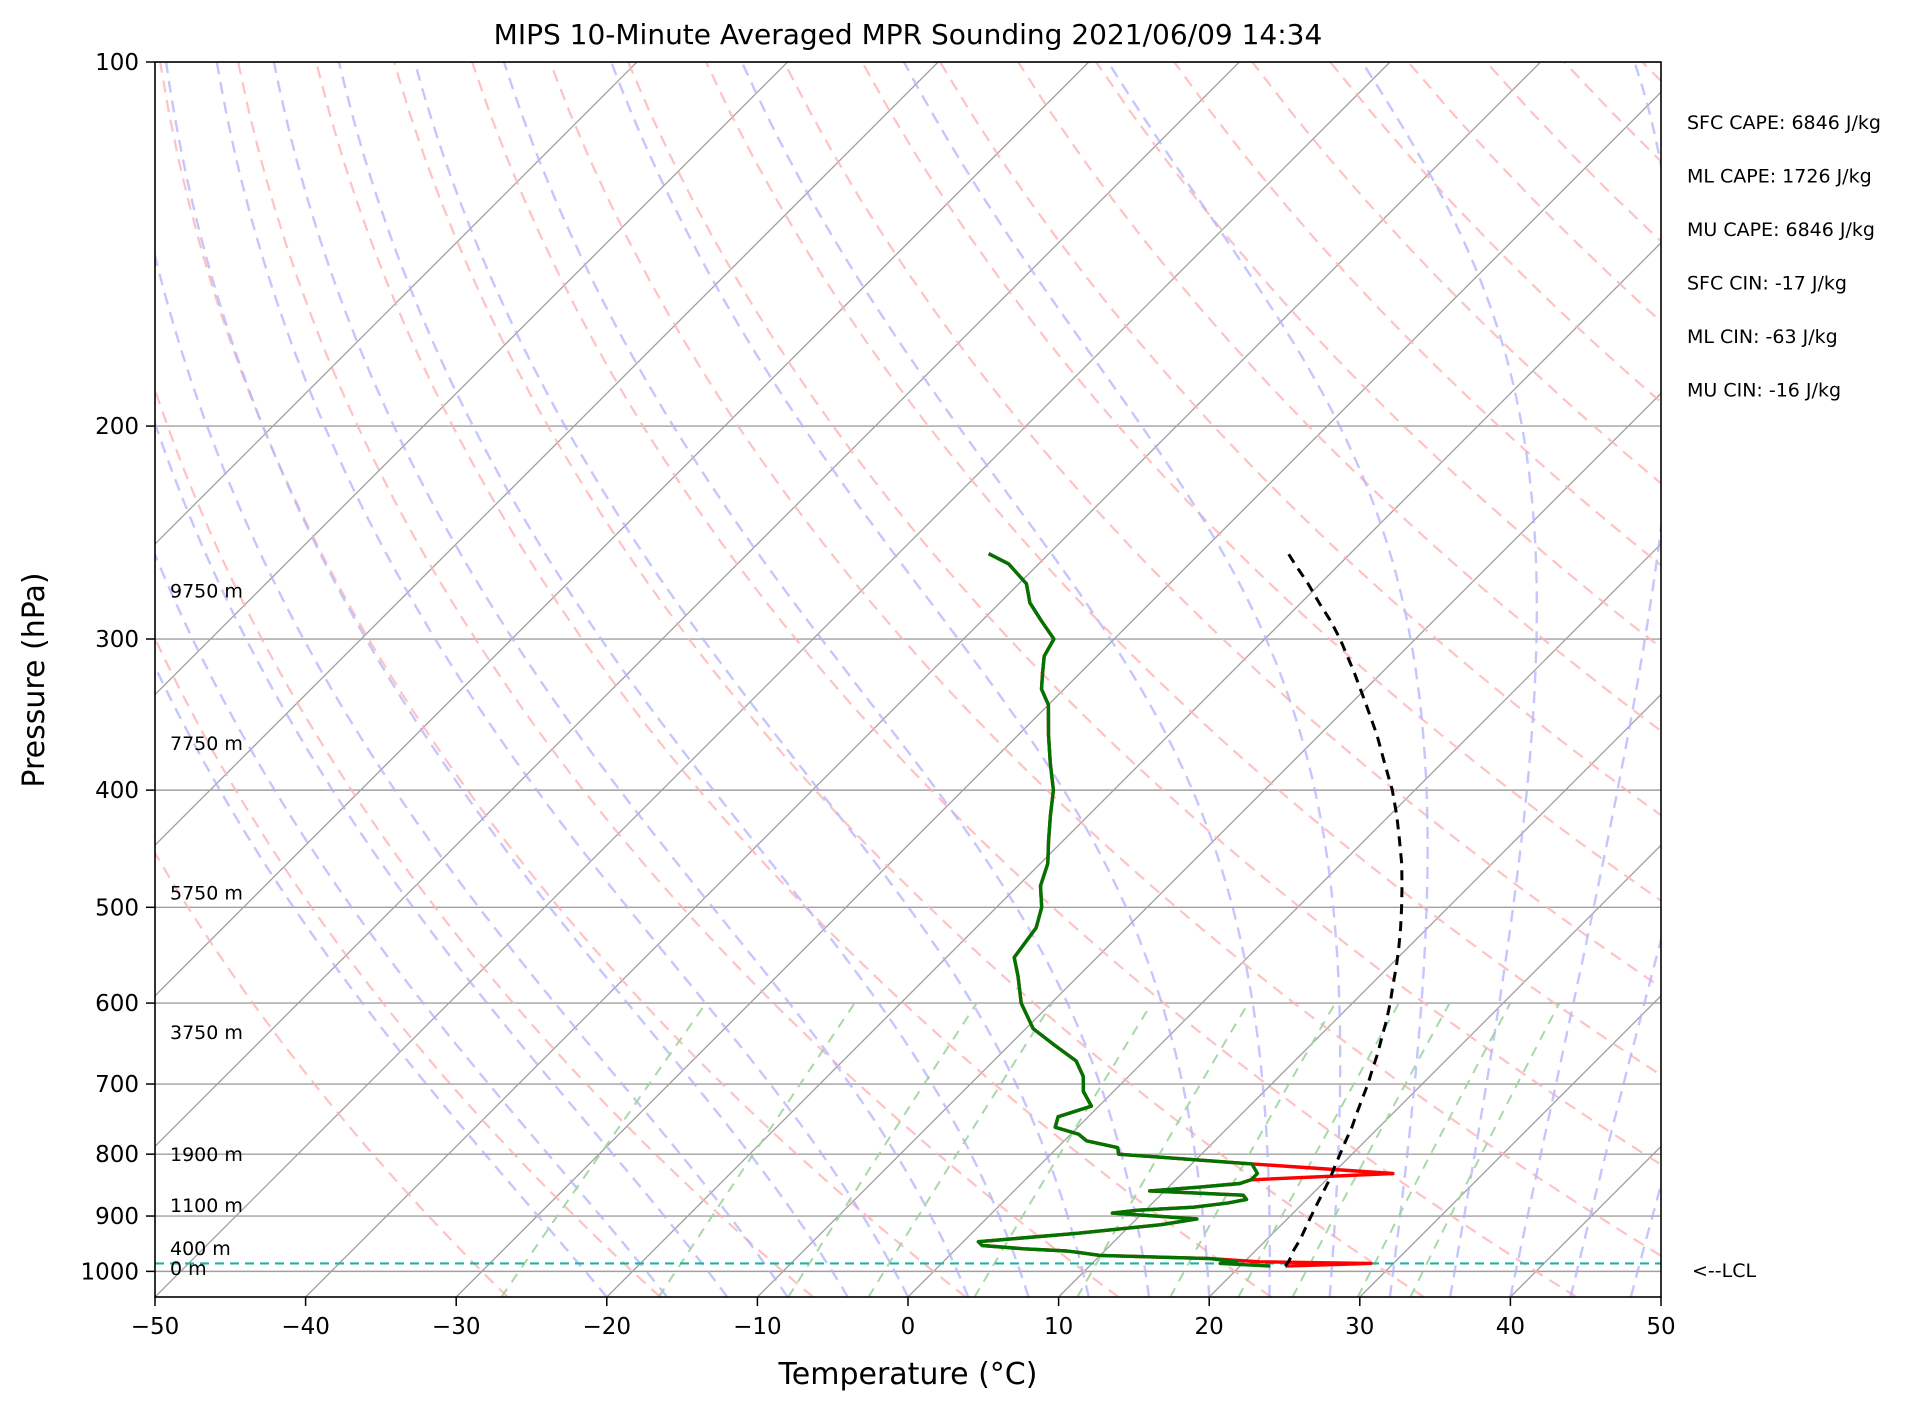 The image size is (1925, 1406). What do you see at coordinates (1762, 337) in the screenshot?
I see `annotation-text: ML CIN: -63 J/kg` at bounding box center [1762, 337].